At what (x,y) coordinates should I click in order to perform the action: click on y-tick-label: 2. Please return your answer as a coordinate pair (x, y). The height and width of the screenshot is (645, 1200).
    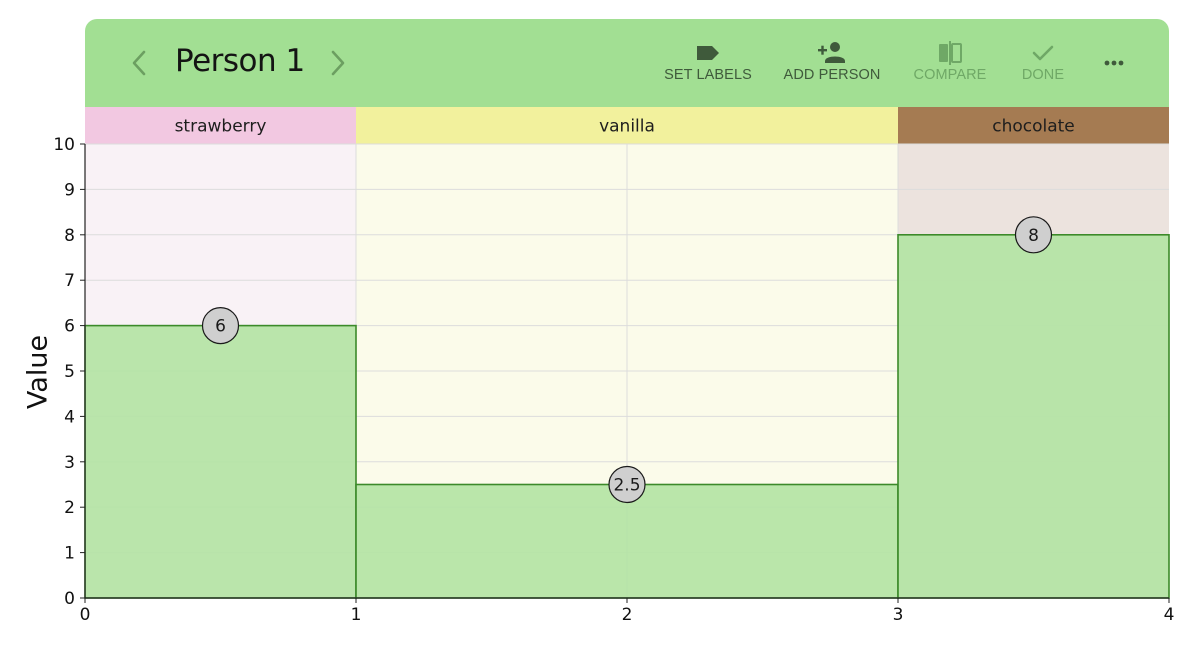
    Looking at the image, I should click on (69, 508).